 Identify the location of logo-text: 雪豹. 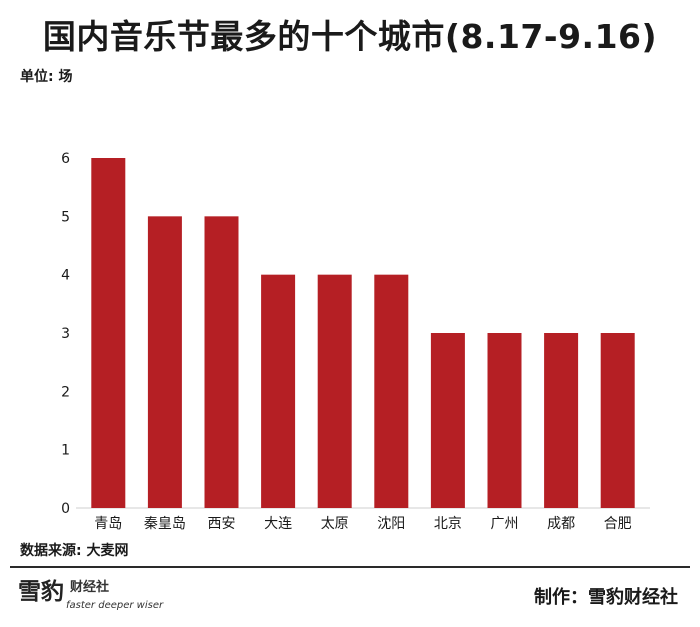
(41, 591).